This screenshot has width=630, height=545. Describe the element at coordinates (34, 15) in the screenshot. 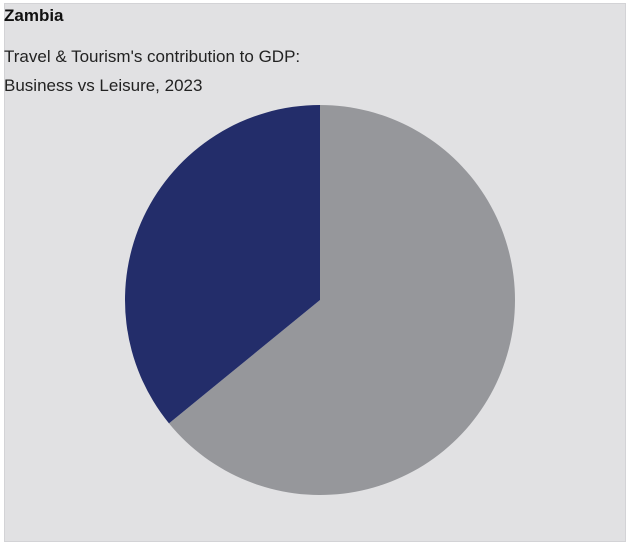

I see `chart-title: Zambia` at that location.